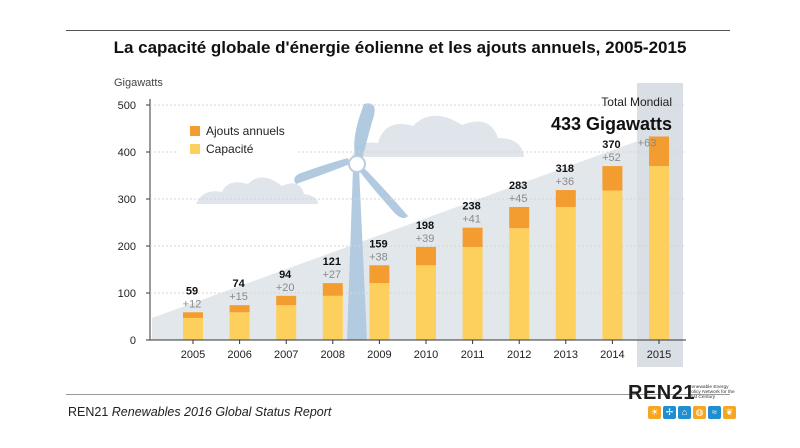  What do you see at coordinates (285, 275) in the screenshot?
I see `total-value-label-2007: 94` at bounding box center [285, 275].